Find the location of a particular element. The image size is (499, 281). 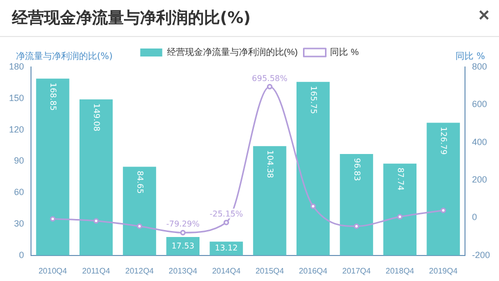

data-label: 87.74 is located at coordinates (400, 179).